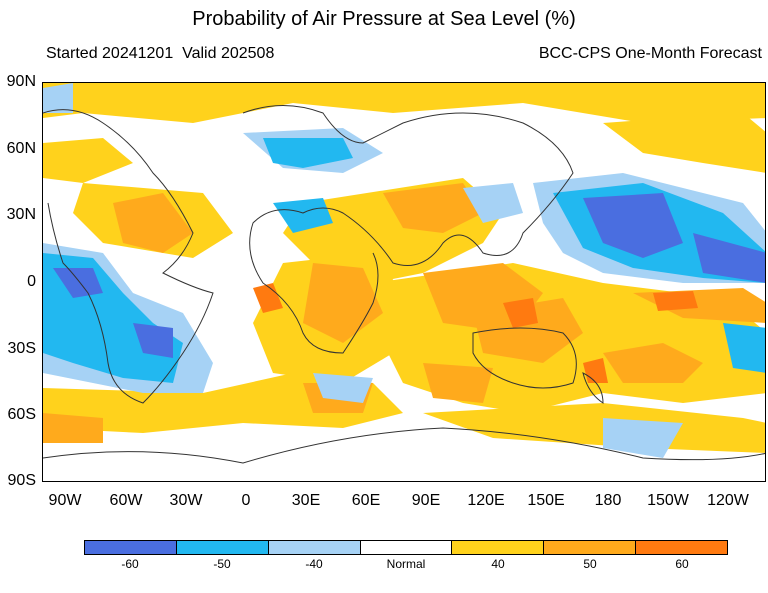 The height and width of the screenshot is (593, 768). What do you see at coordinates (21, 148) in the screenshot?
I see `lat-label-60n: 60N` at bounding box center [21, 148].